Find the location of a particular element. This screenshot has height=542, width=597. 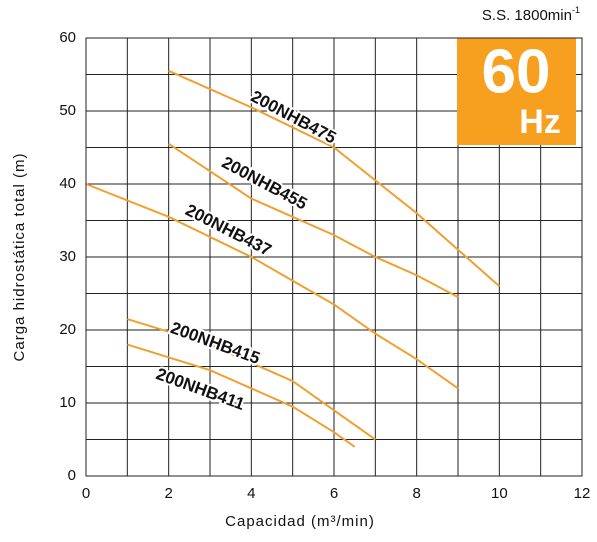

y-tick-label: 50 is located at coordinates (67, 110).